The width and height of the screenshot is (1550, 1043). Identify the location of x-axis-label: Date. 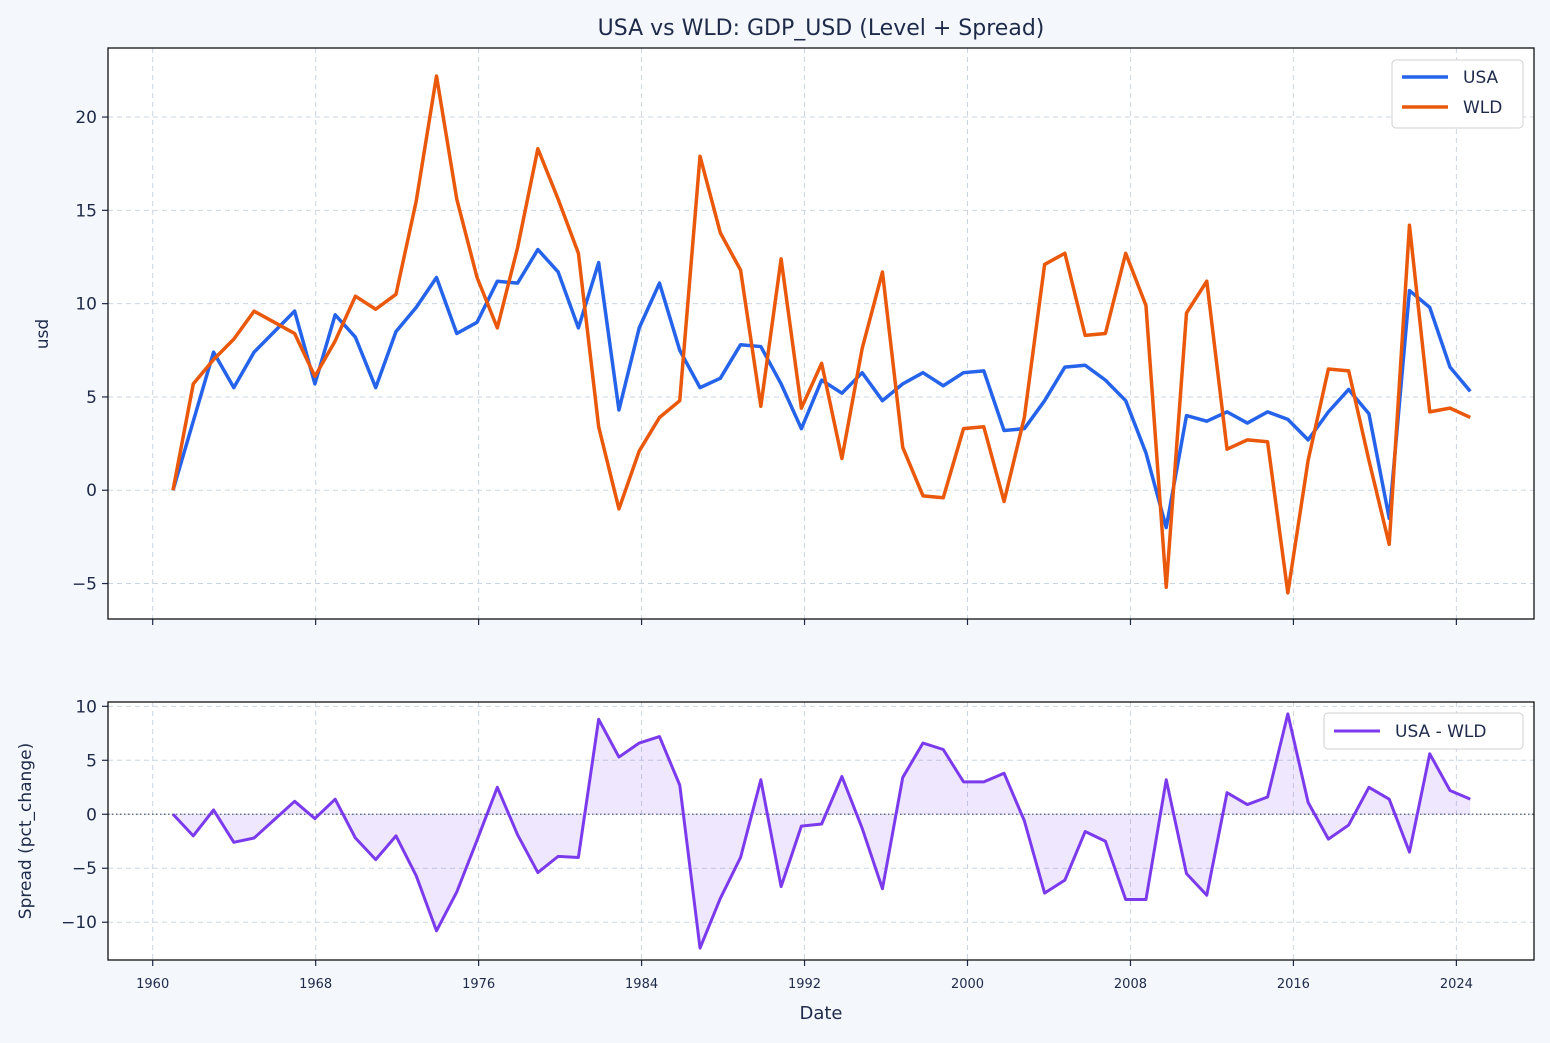
(820, 1013).